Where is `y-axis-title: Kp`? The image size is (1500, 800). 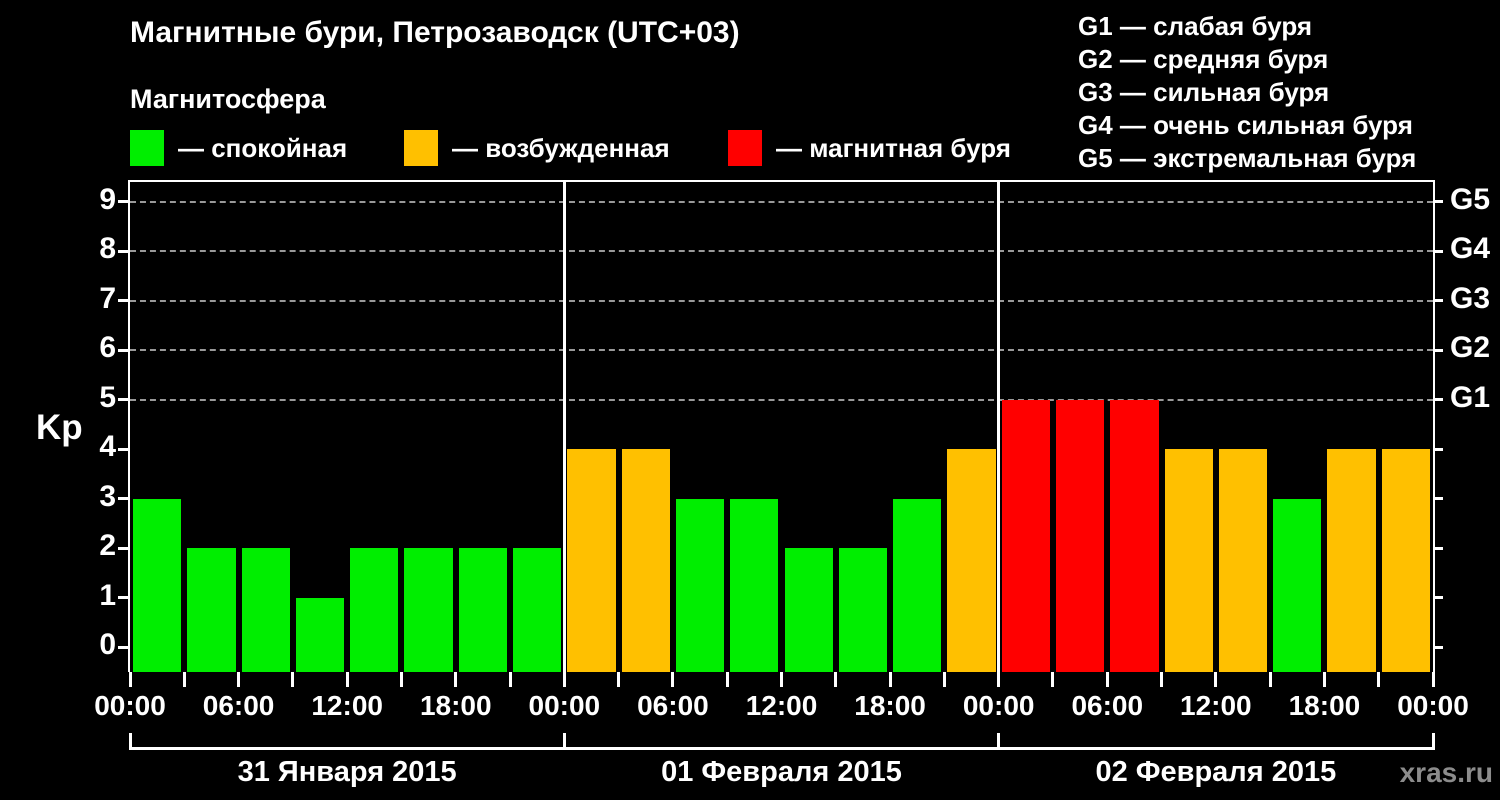
y-axis-title: Kp is located at coordinates (59, 427).